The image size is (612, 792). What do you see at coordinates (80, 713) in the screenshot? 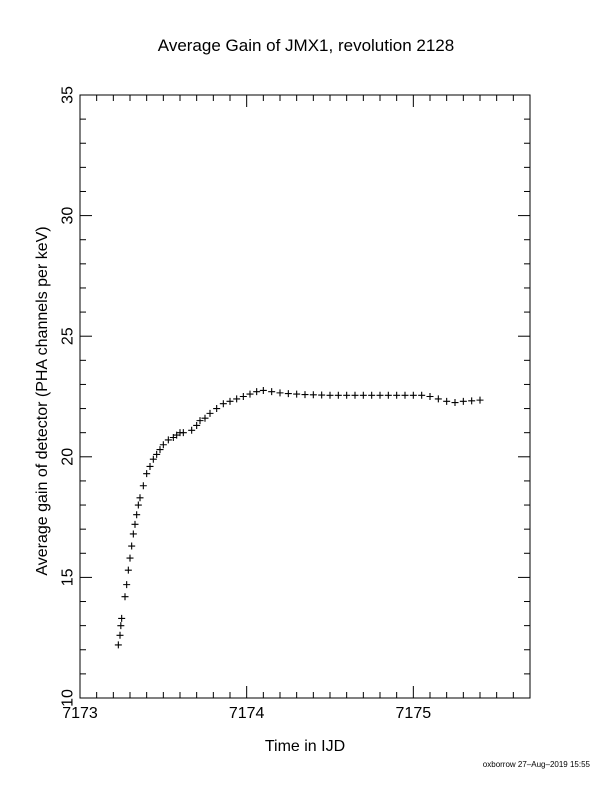
I see `x-tick-label: 7173` at bounding box center [80, 713].